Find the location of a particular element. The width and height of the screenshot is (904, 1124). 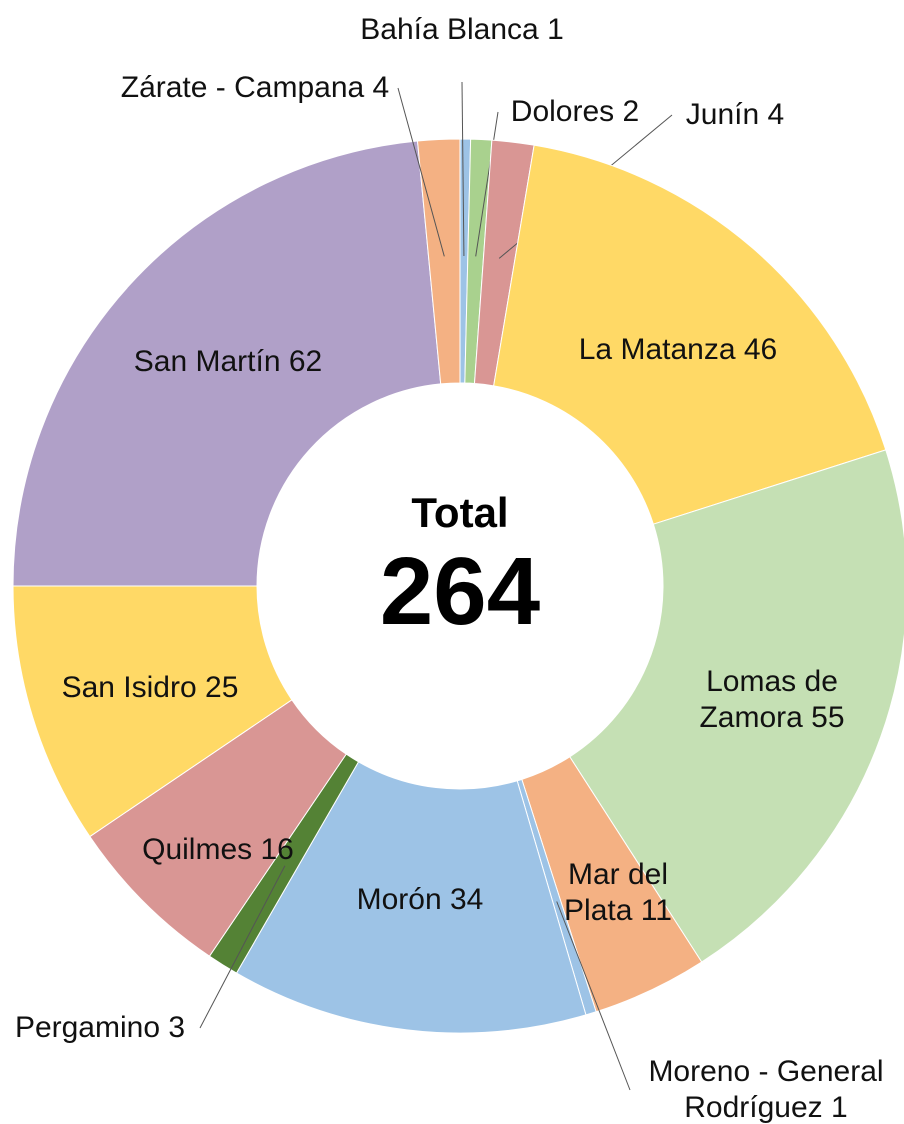

segment-label: Zárate - Campana 4 is located at coordinates (255, 88).